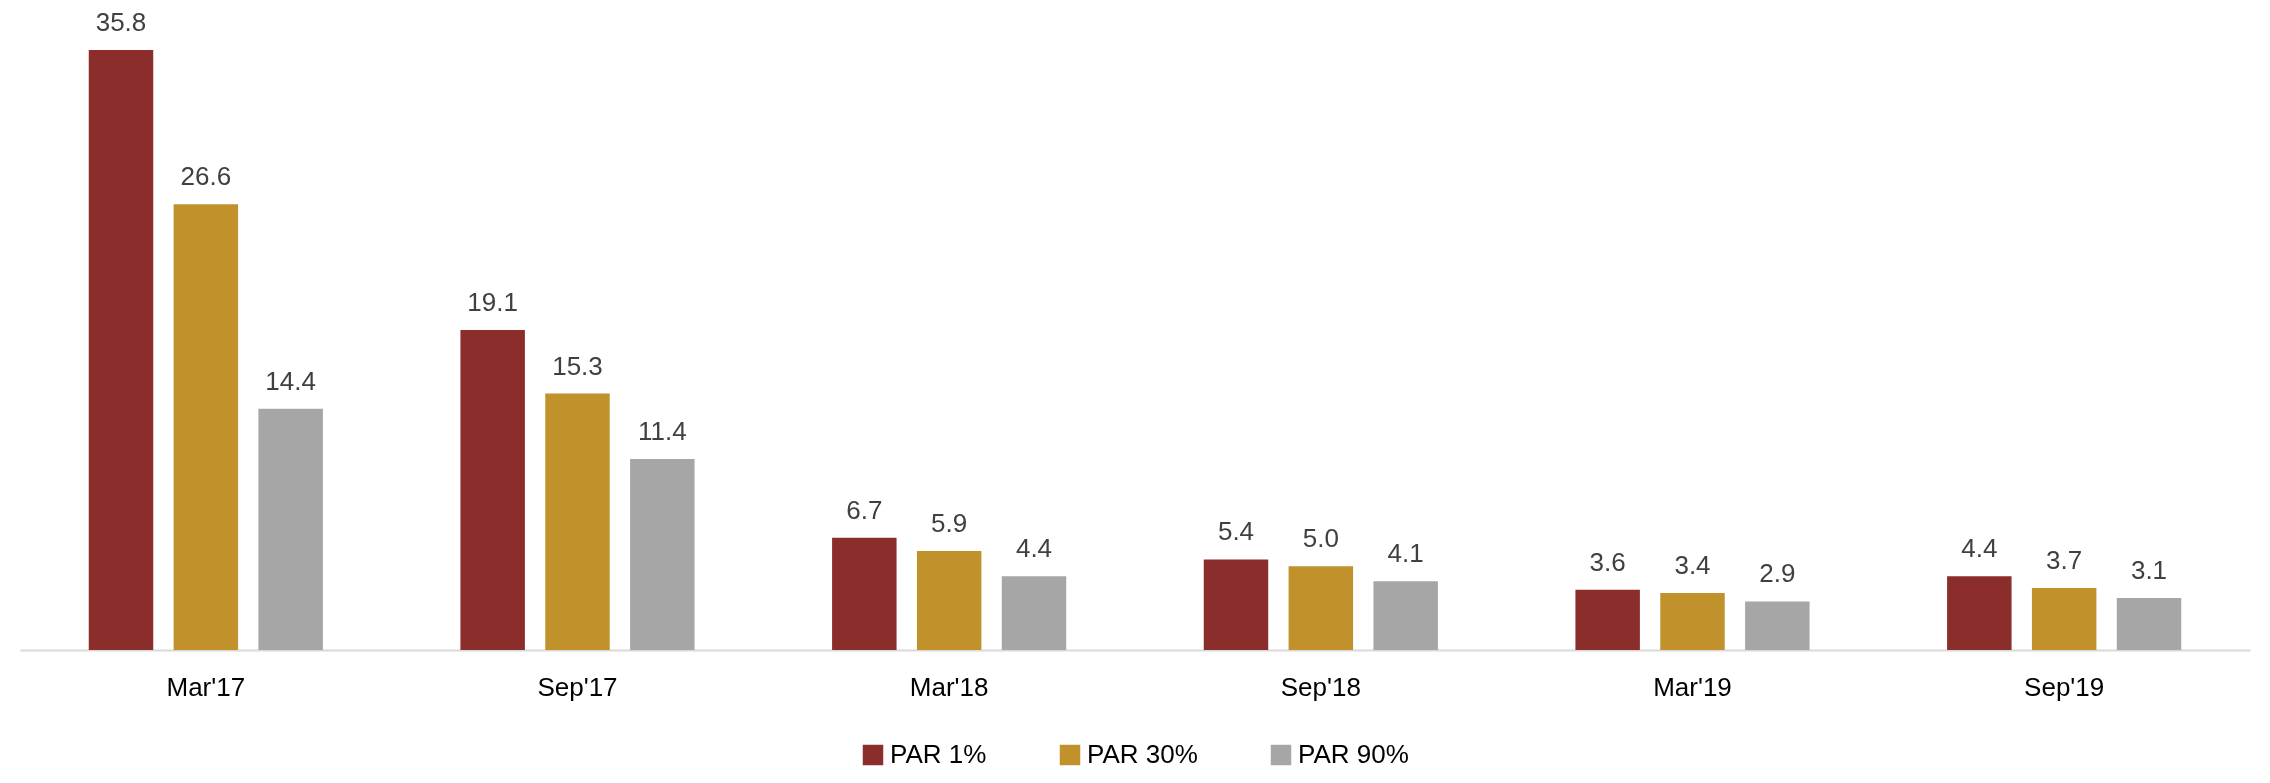 This screenshot has width=2270, height=783. Describe the element at coordinates (206, 176) in the screenshot. I see `data-label: 26.6` at that location.